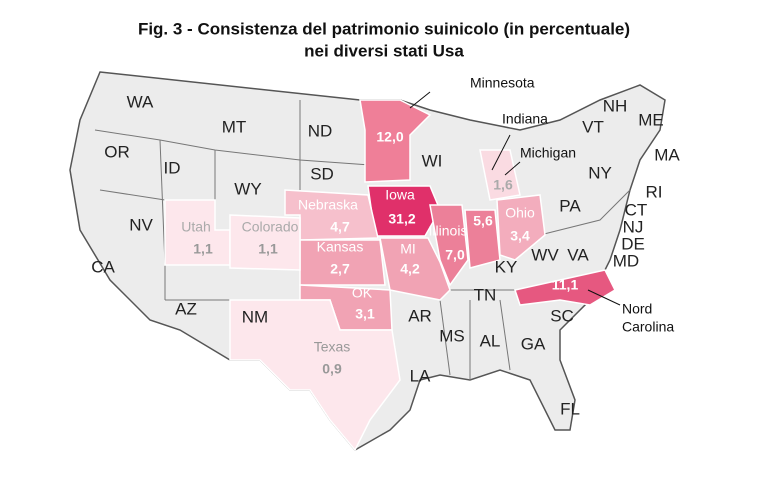  Describe the element at coordinates (234, 126) in the screenshot. I see `state-code: MT` at that location.